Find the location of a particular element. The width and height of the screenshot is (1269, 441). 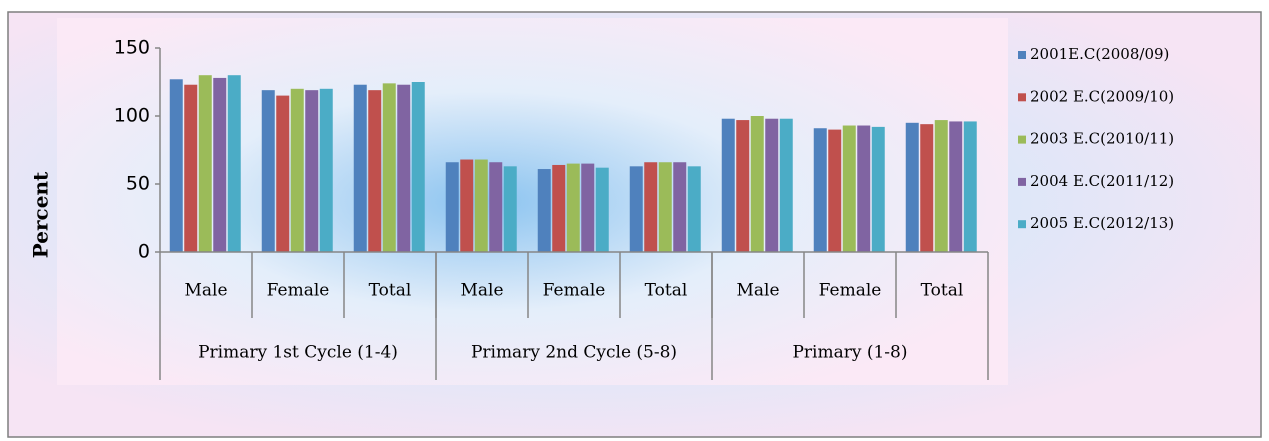

legend-label: 2004 E.C(2011/12) is located at coordinates (1102, 181).